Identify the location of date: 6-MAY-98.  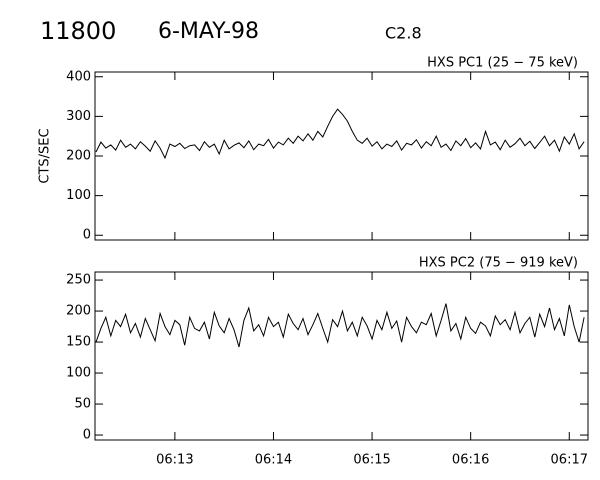
(208, 31).